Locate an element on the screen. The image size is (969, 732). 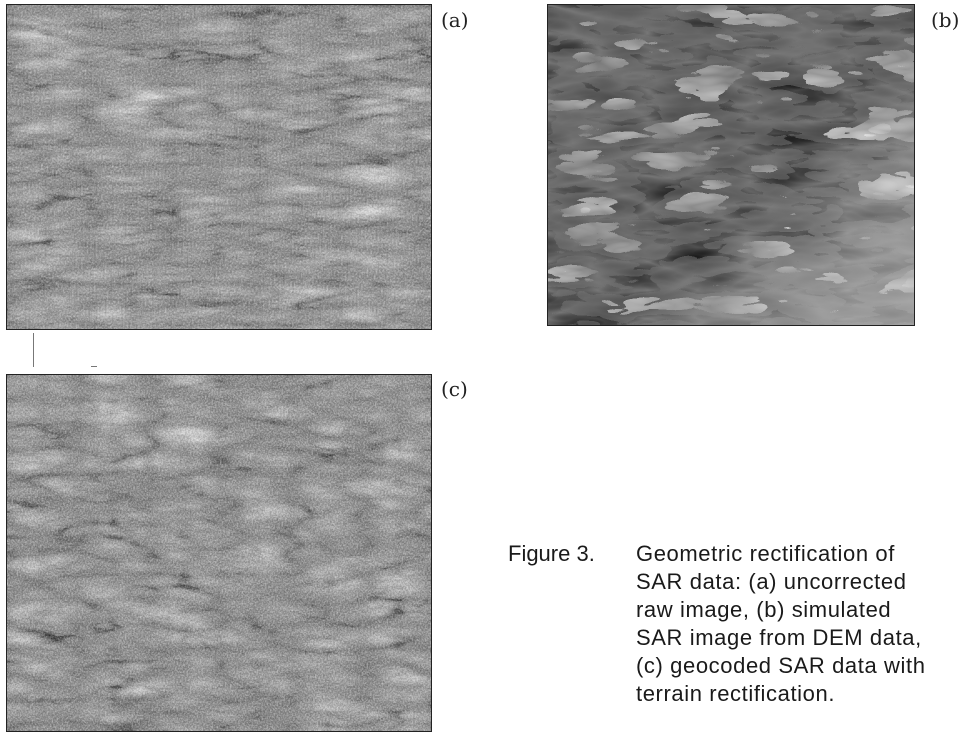
panel-label-b: (b) is located at coordinates (945, 20).